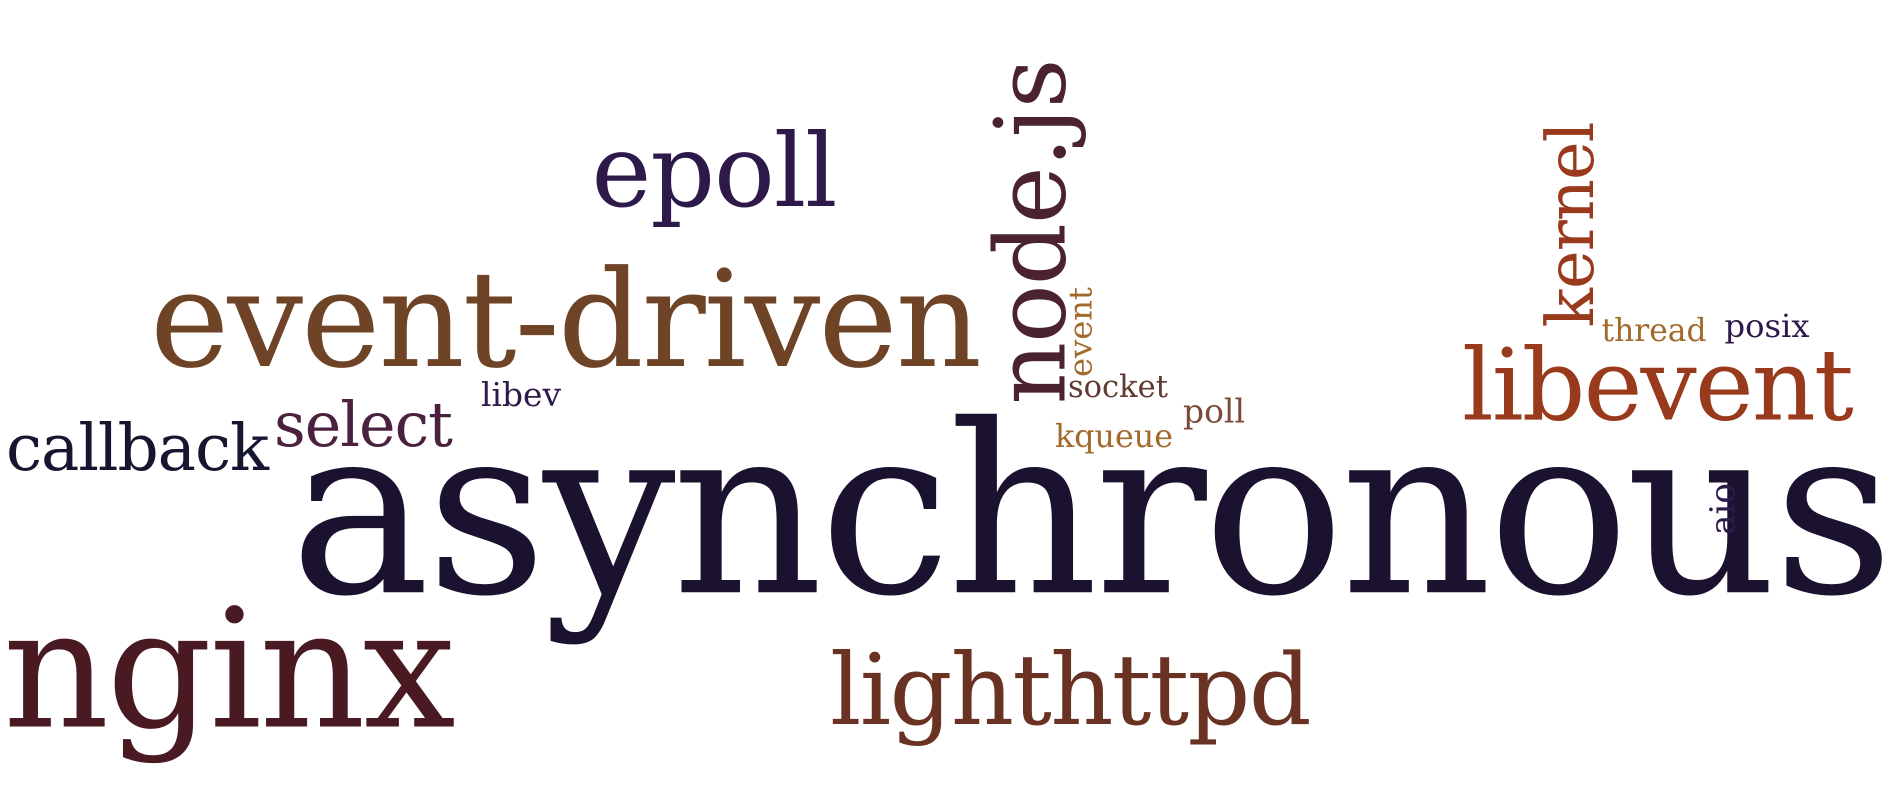  What do you see at coordinates (1658, 385) in the screenshot?
I see `word-libevent: libevent` at bounding box center [1658, 385].